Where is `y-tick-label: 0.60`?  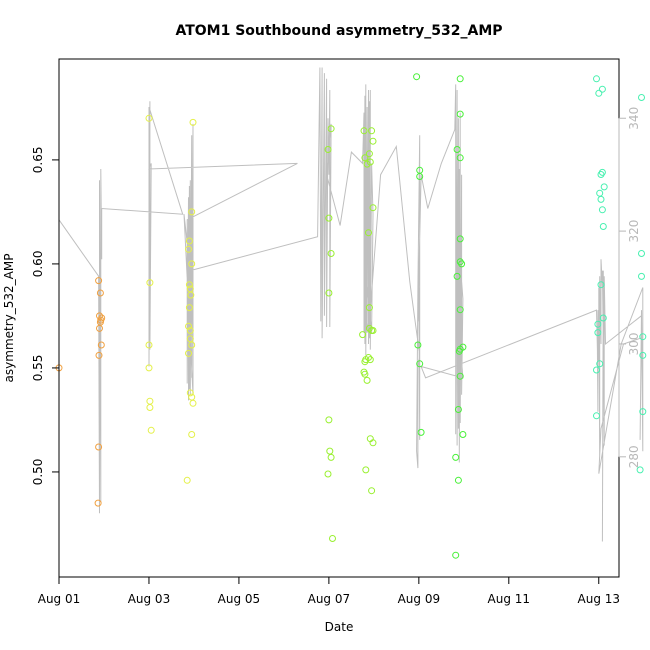 y-tick-label: 0.60 is located at coordinates (38, 264).